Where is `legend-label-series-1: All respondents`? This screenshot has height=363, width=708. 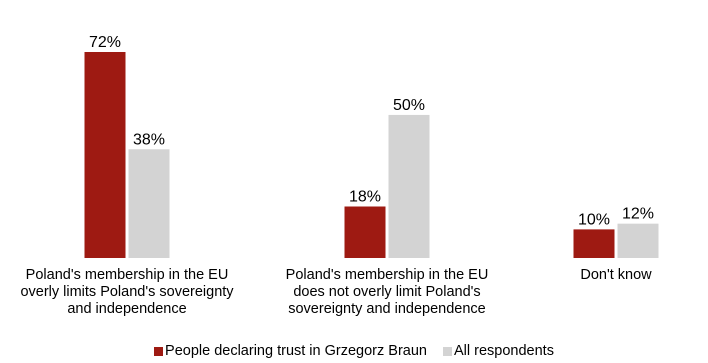
legend-label-series-1: All respondents is located at coordinates (504, 351).